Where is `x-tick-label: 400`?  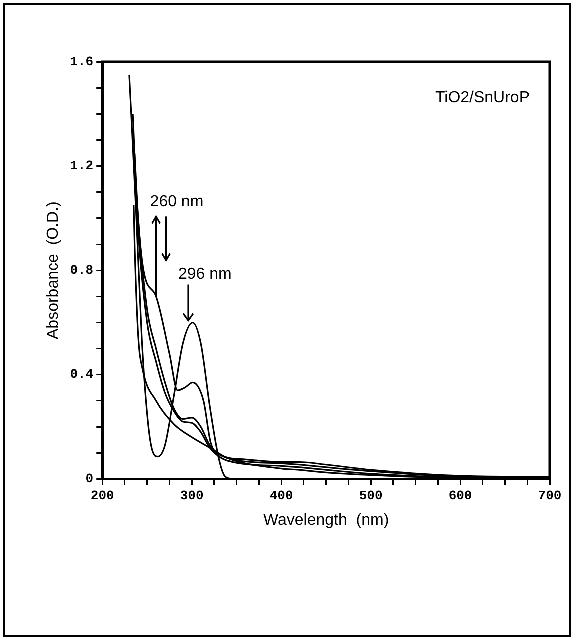
x-tick-label: 400 is located at coordinates (282, 496).